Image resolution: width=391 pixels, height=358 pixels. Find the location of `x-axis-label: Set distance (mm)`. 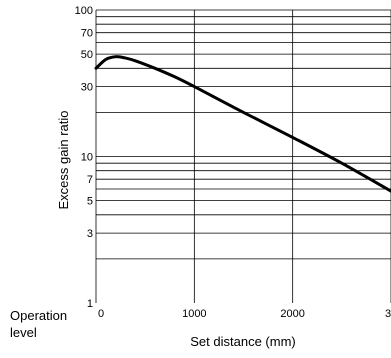

x-axis-label: Set distance (mm) is located at coordinates (242, 341).